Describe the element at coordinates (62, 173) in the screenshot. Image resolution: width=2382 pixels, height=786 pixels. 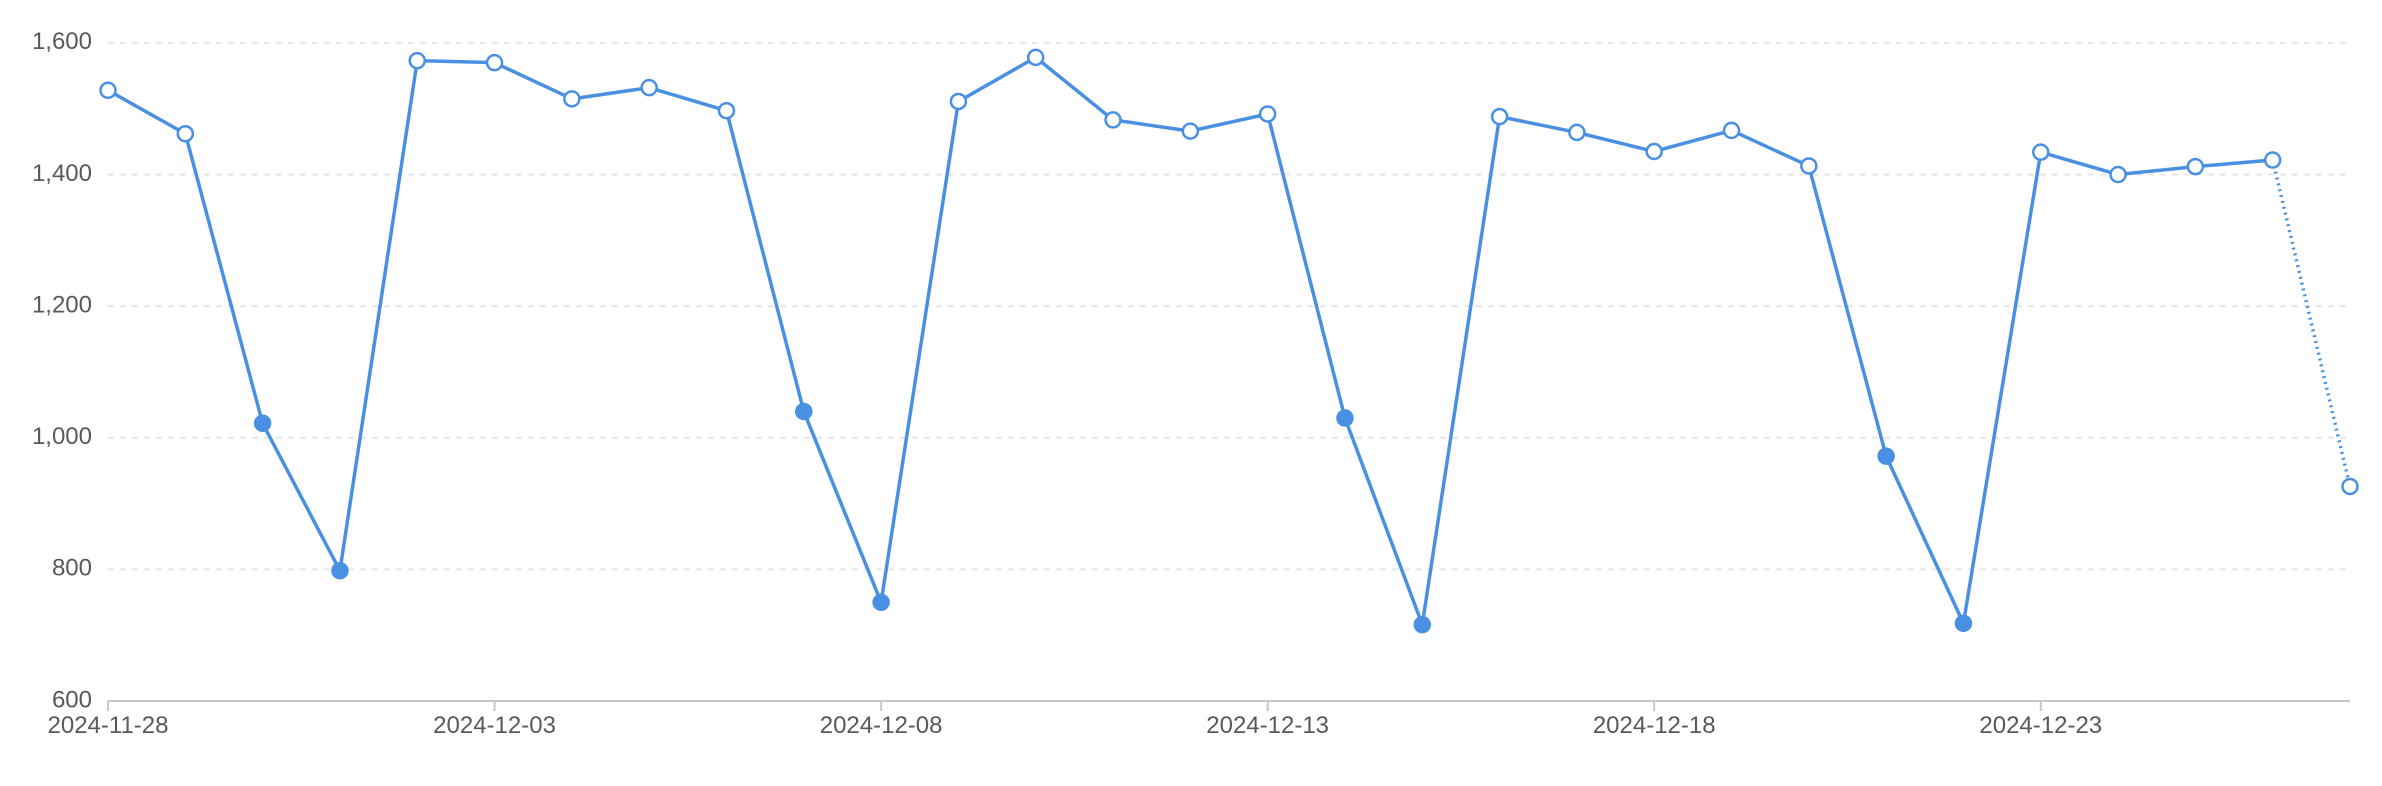
I see `y-tick-label: 1,400` at that location.